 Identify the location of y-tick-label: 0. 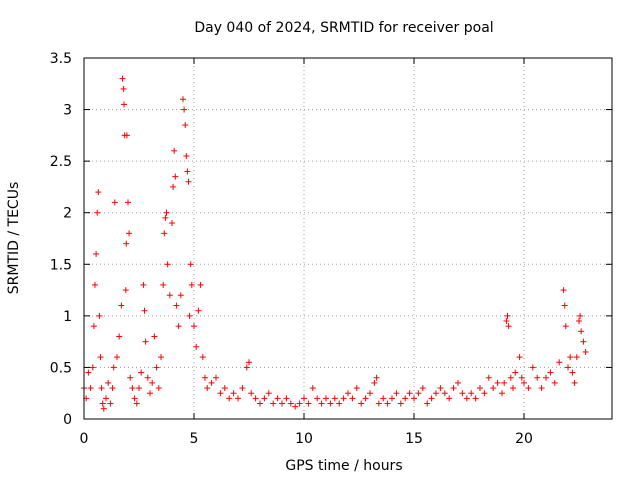
(67, 420).